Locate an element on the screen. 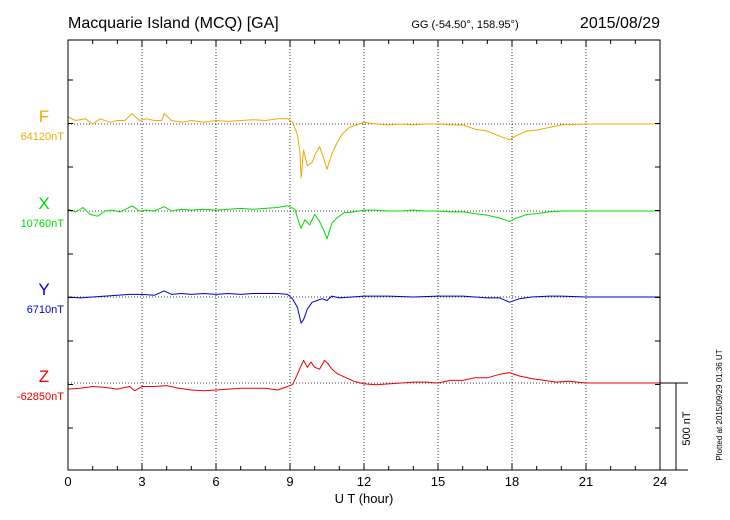 This screenshot has width=730, height=520. series-line-z is located at coordinates (363, 375).